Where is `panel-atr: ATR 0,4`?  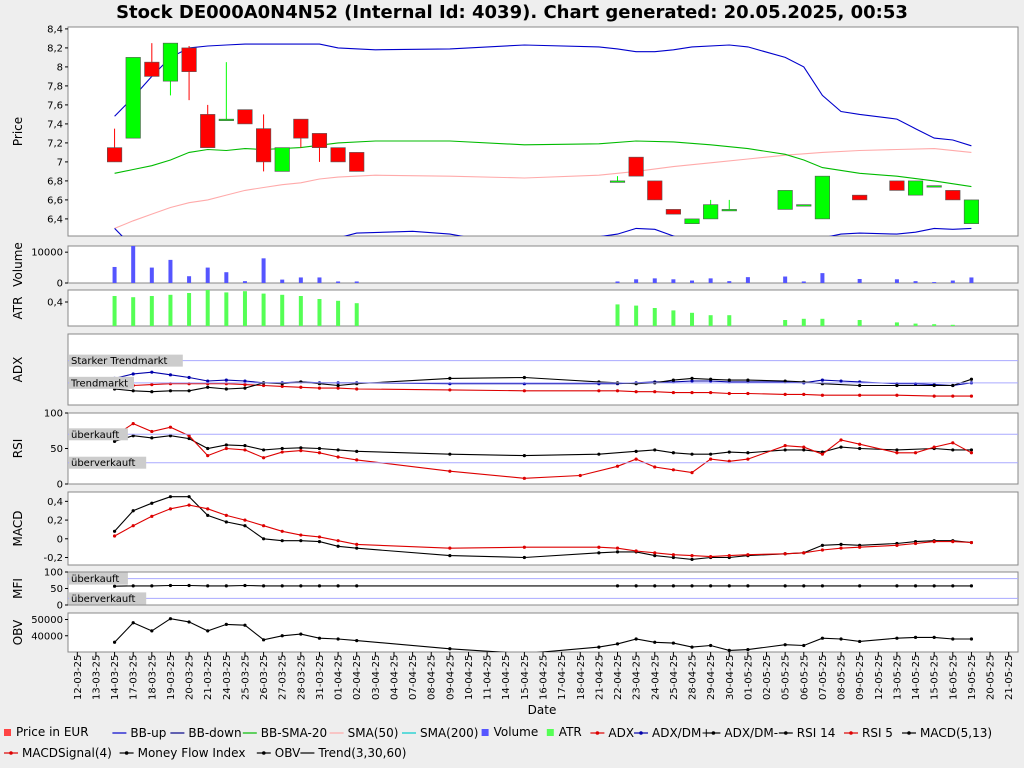
panel-atr: ATR 0,4 is located at coordinates (515, 308).